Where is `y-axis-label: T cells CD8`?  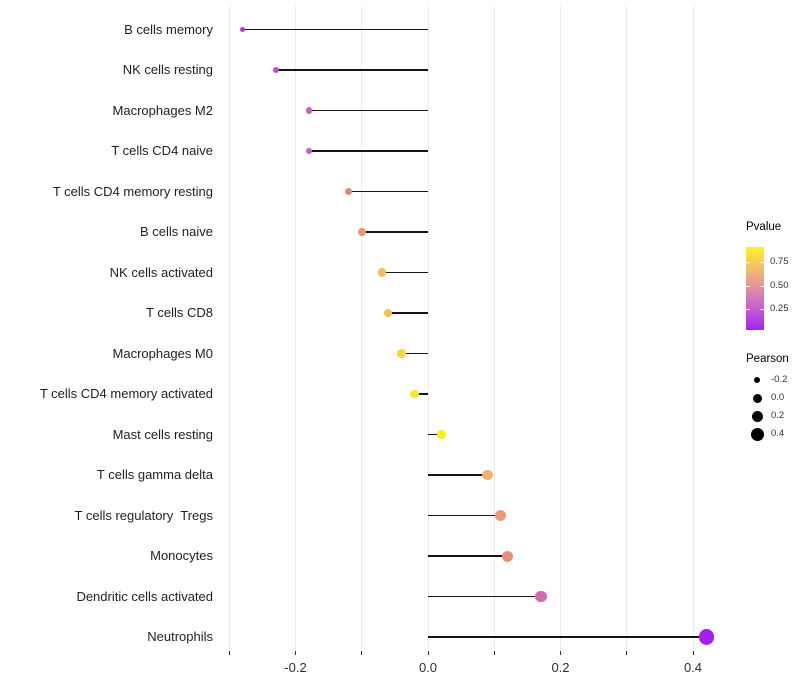 y-axis-label: T cells CD8 is located at coordinates (179, 312).